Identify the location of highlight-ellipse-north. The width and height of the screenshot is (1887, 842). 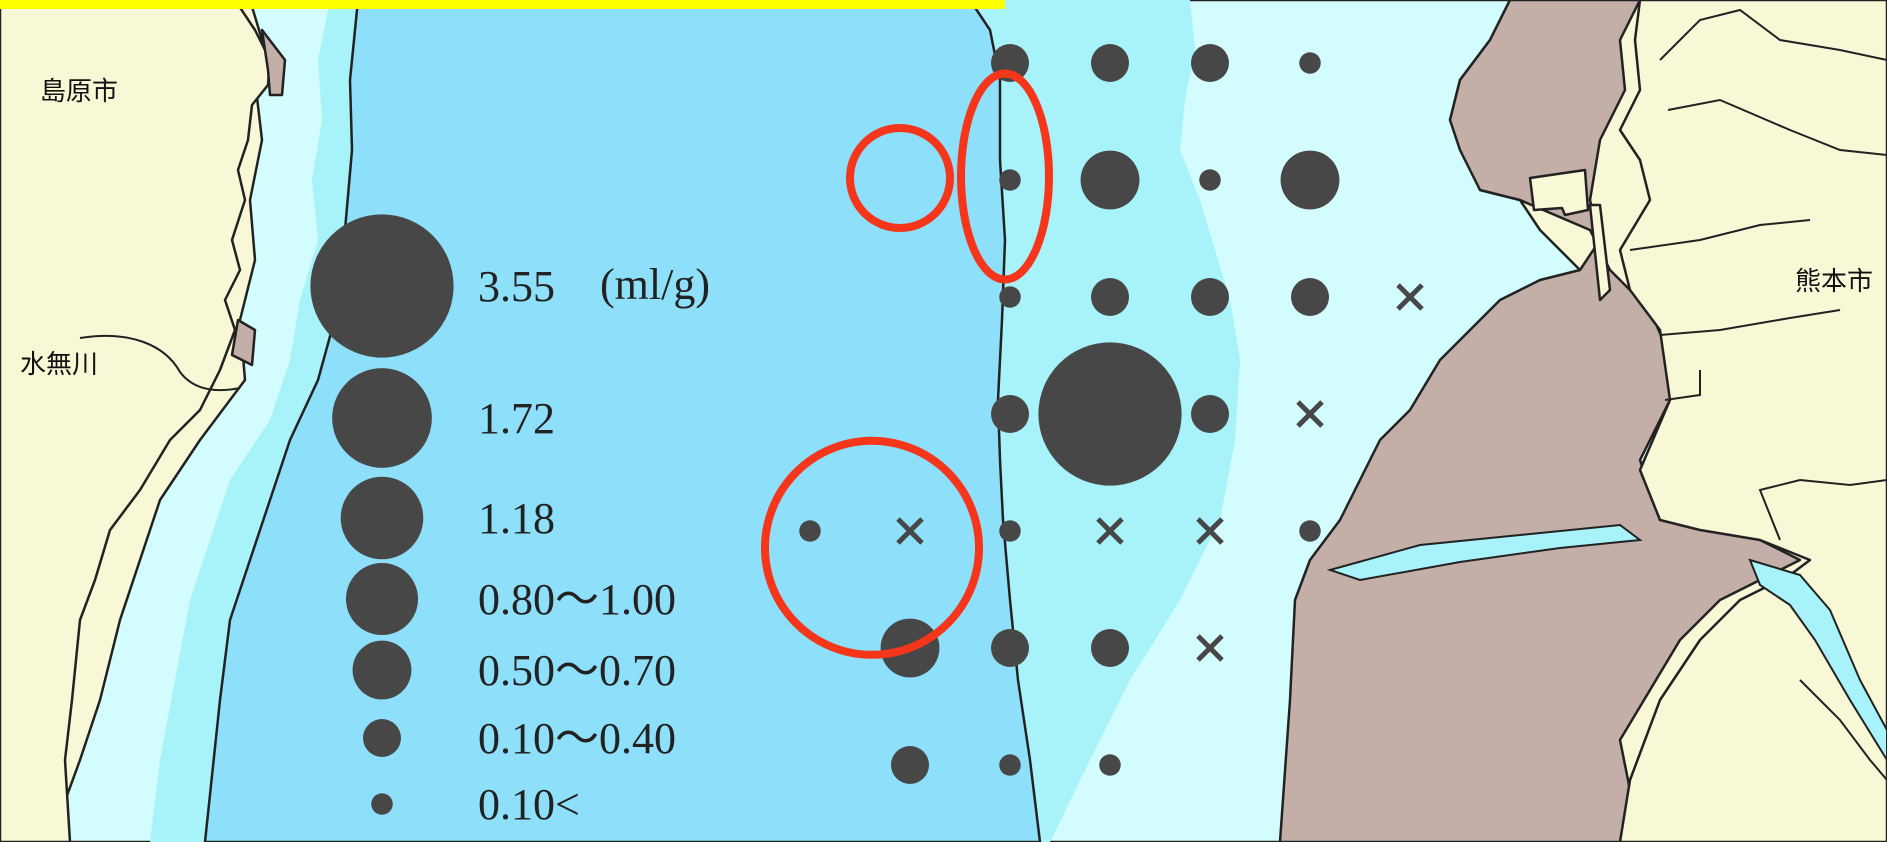
(1005, 176).